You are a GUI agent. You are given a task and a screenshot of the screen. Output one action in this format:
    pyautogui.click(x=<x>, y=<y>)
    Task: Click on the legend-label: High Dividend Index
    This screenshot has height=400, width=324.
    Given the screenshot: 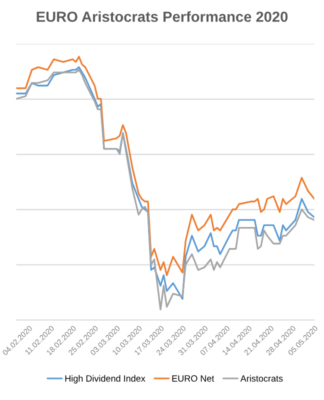 What is the action you would take?
    pyautogui.click(x=105, y=379)
    